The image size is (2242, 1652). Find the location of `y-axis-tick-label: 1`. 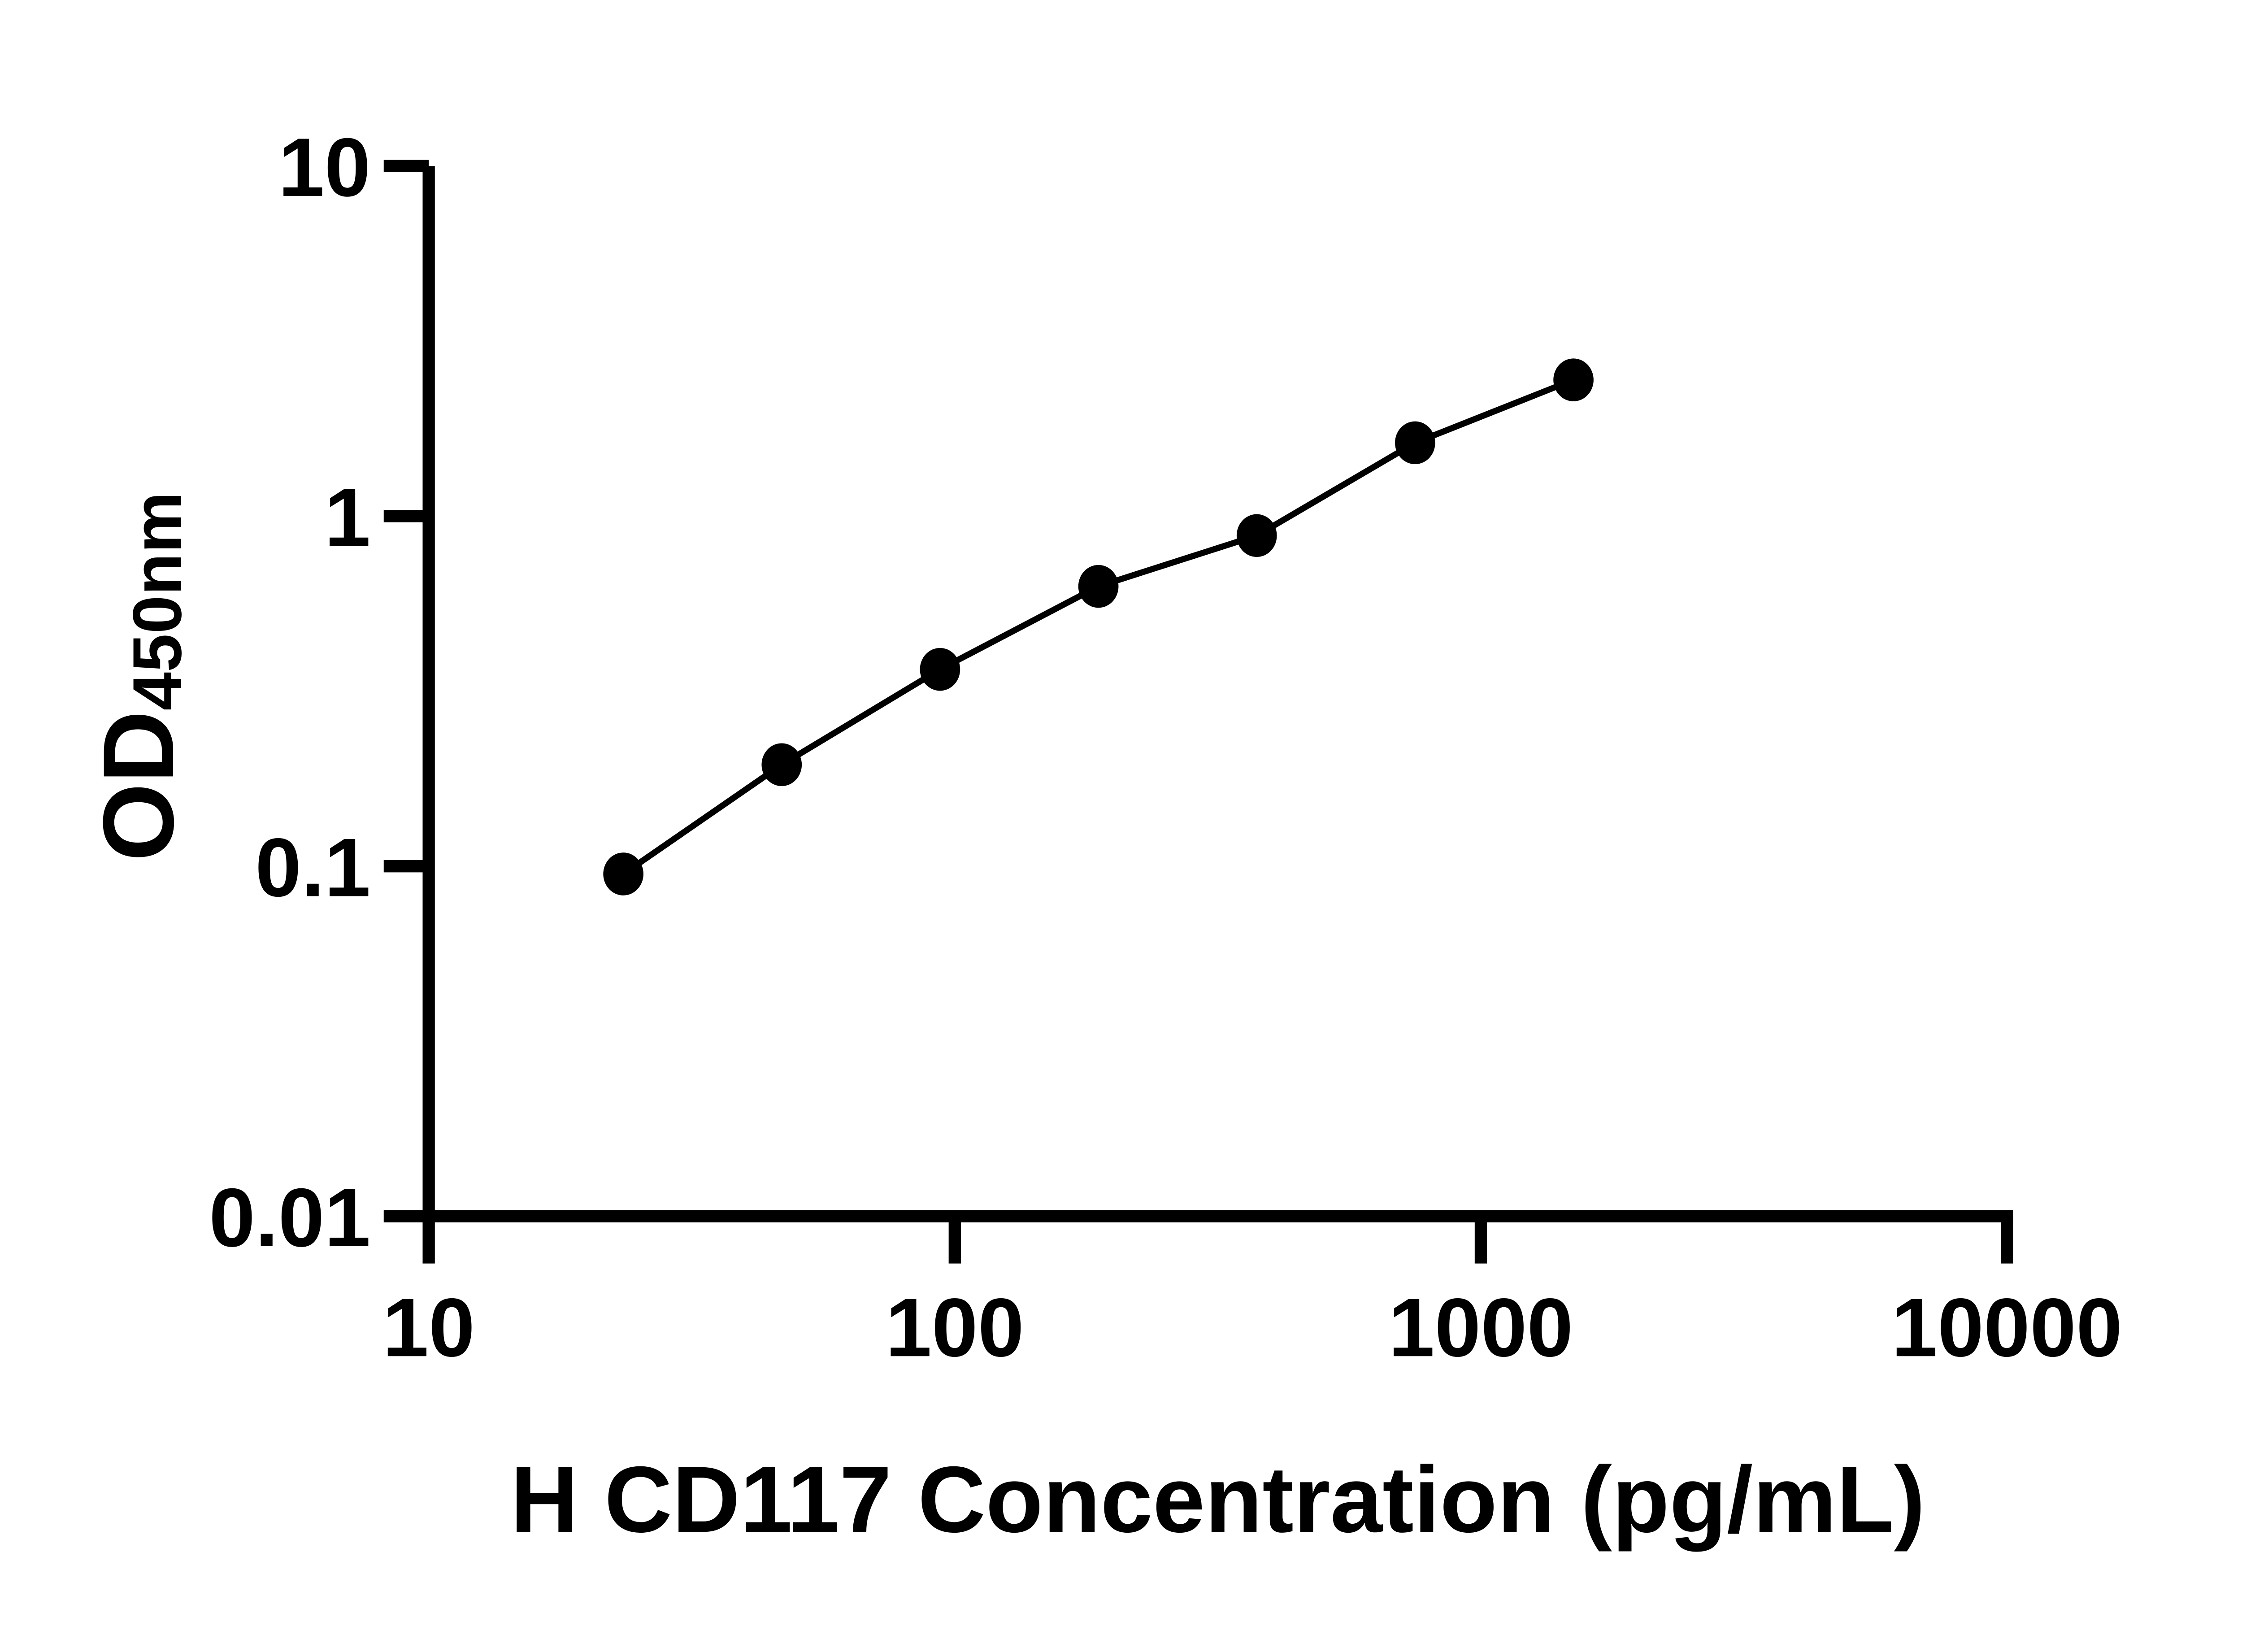

y-axis-tick-label: 1 is located at coordinates (348, 517).